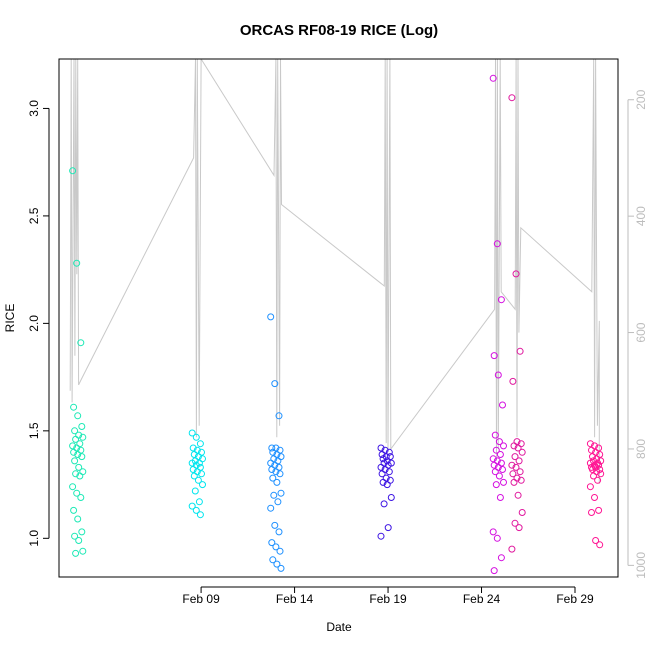  What do you see at coordinates (641, 565) in the screenshot?
I see `right-tick-label: 1000` at bounding box center [641, 565].